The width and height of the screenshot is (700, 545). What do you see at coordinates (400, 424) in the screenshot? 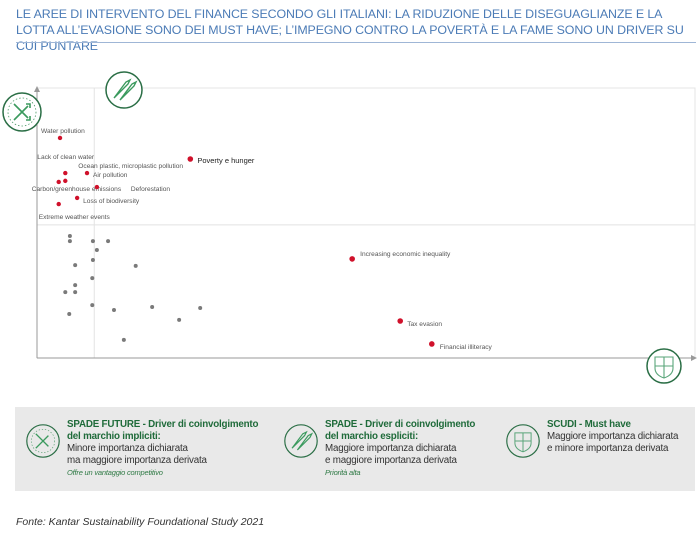
I see `legend-heading: SPADE - Driver di coinvolgimento` at bounding box center [400, 424].